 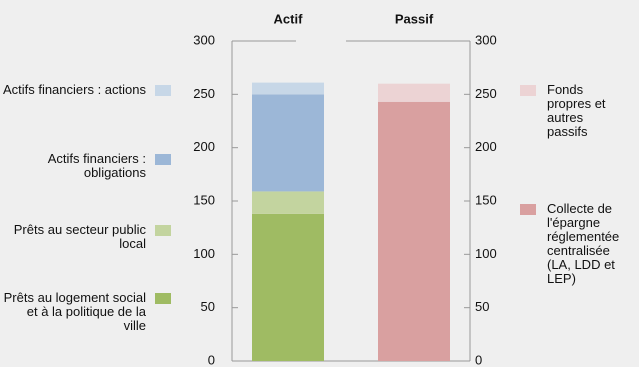 I want to click on legend-label: Fonds propres et autres passifs, so click(x=576, y=110).